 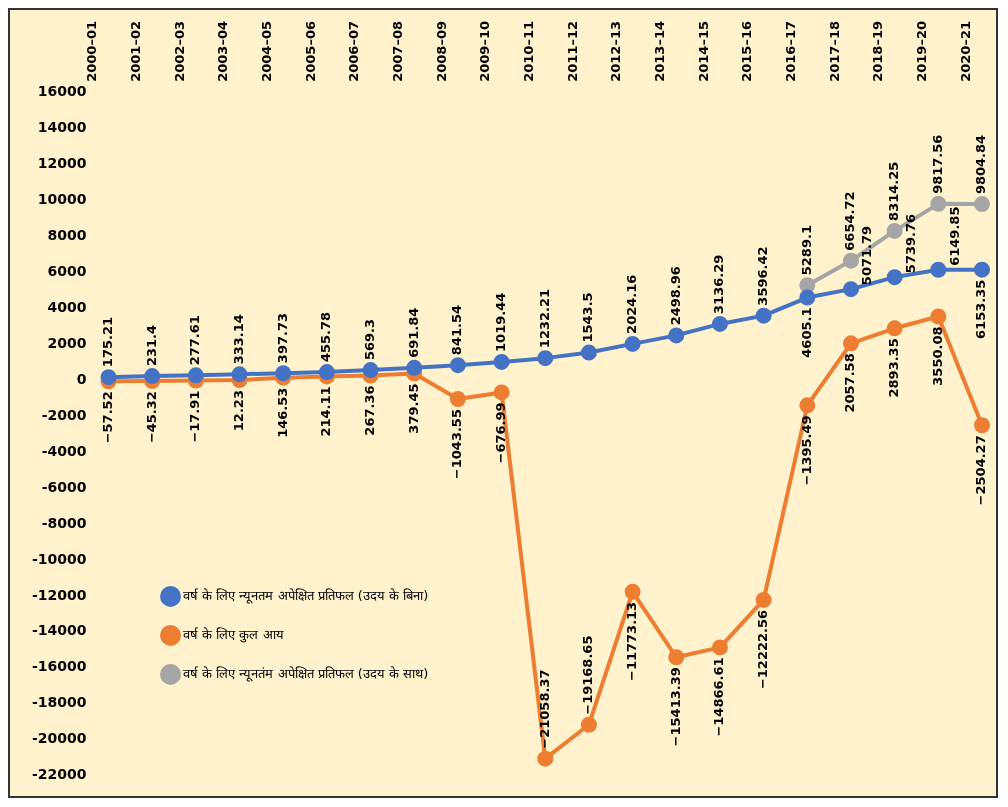 I want to click on data-label: −2504.27, so click(x=981, y=470).